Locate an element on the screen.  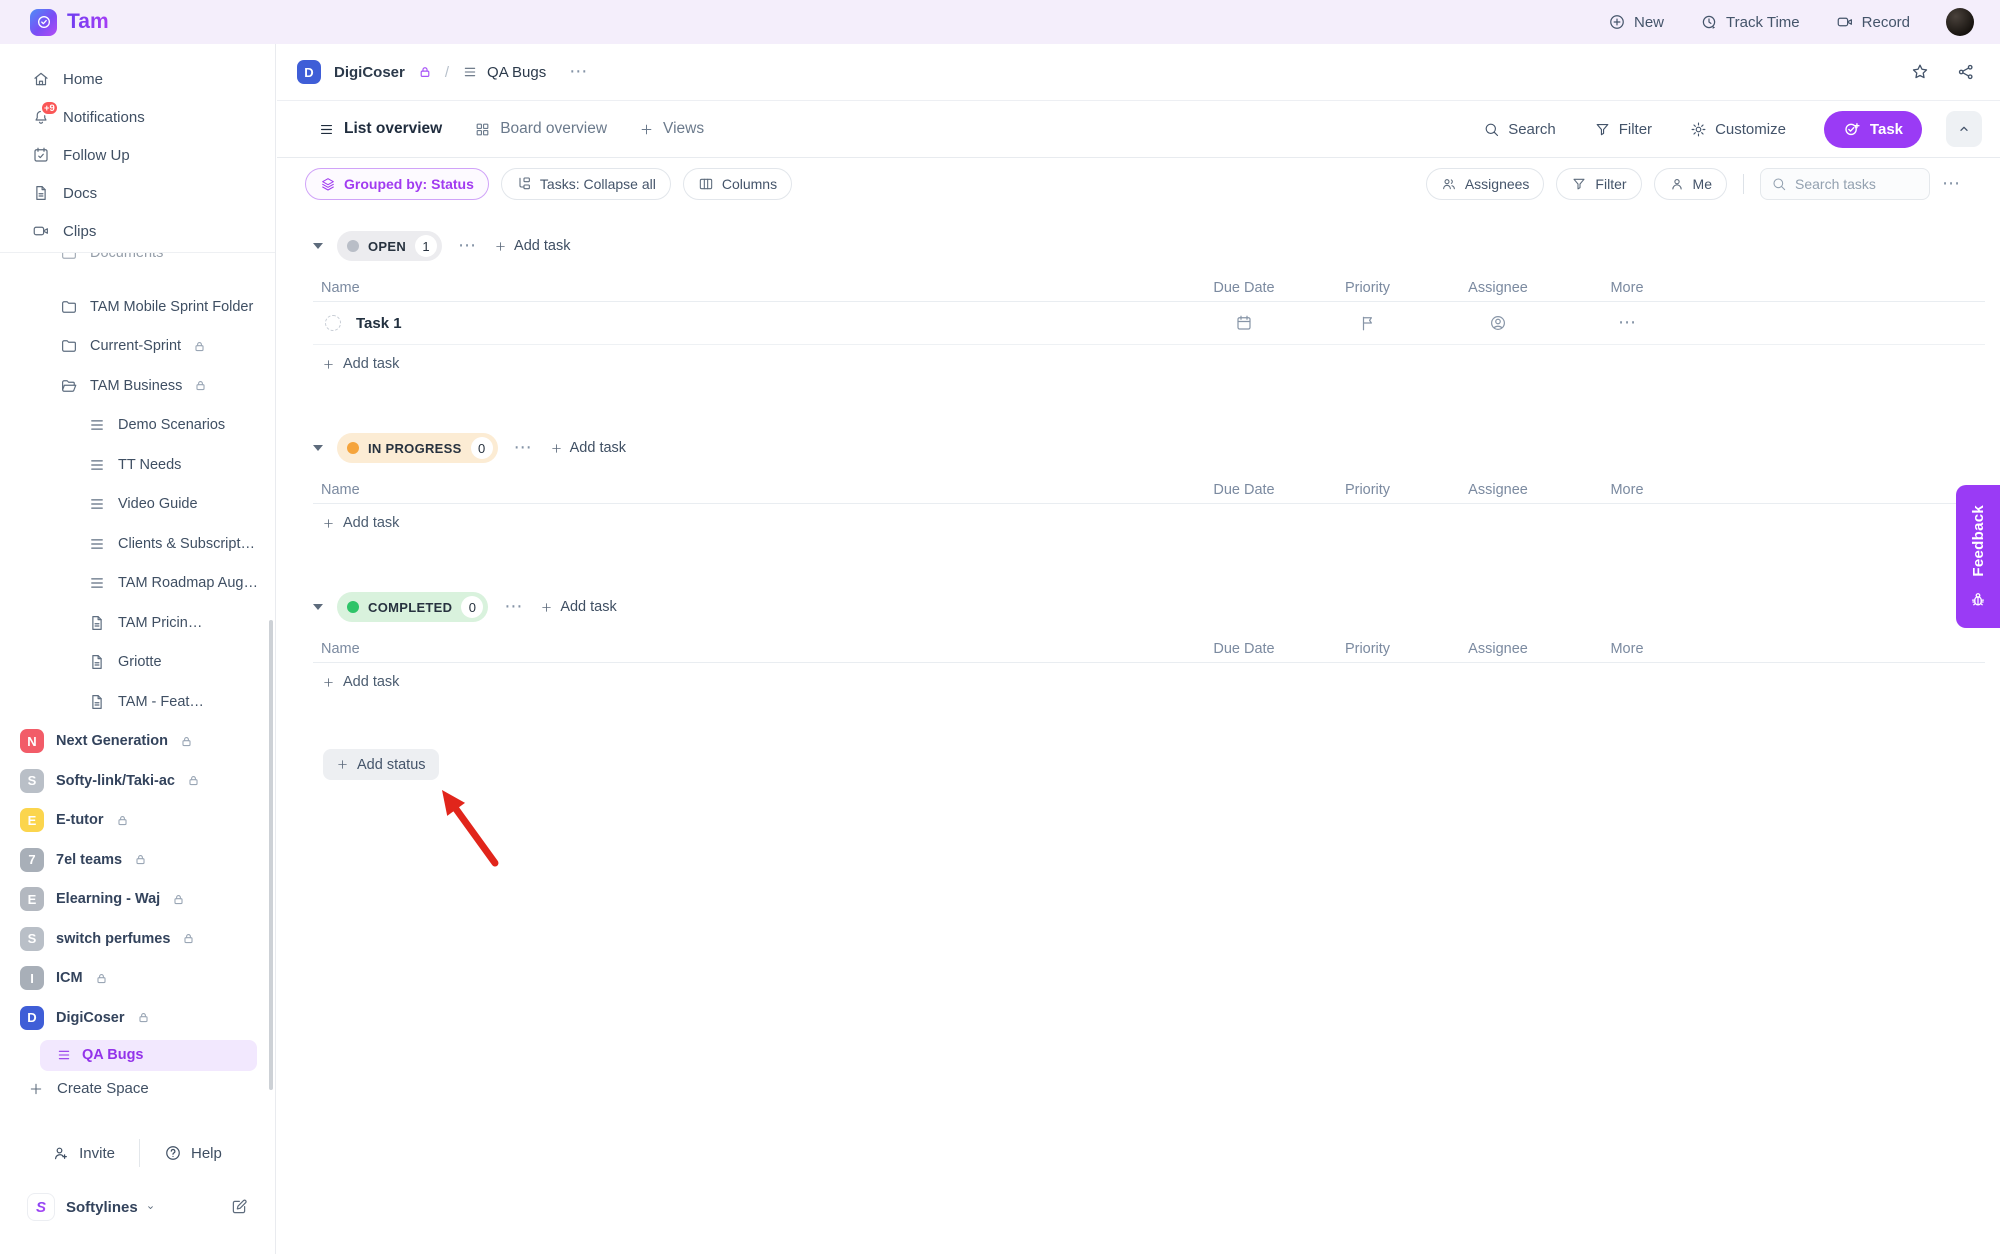
record-button: Record is located at coordinates (1873, 22).